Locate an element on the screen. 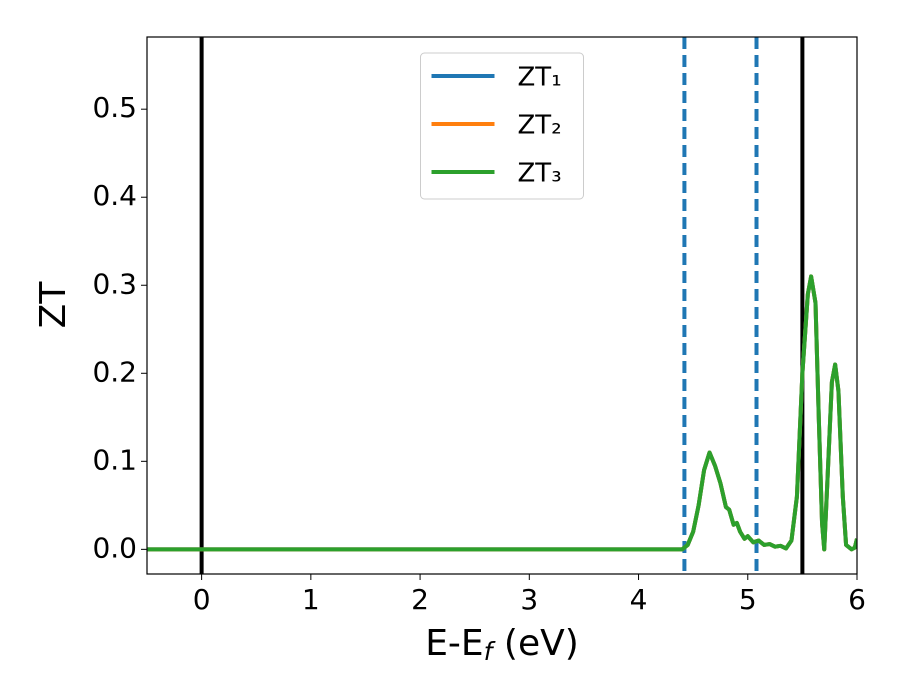 This screenshot has width=900, height=700. x-tick-label: 3 is located at coordinates (529, 599).